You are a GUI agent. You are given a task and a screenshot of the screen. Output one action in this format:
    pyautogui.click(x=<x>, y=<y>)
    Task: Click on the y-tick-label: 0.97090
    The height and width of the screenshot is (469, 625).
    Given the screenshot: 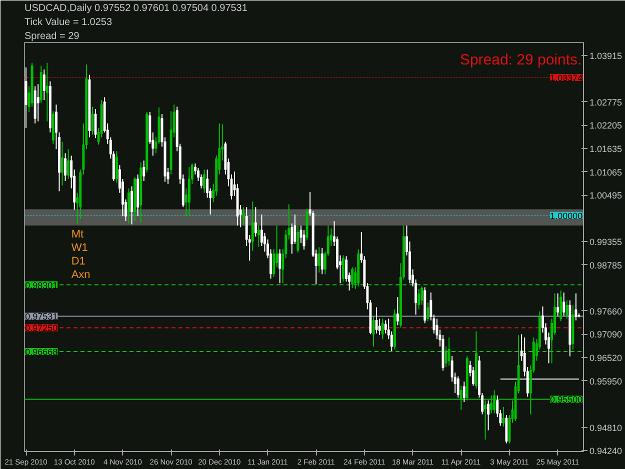 What is the action you would take?
    pyautogui.click(x=606, y=335)
    